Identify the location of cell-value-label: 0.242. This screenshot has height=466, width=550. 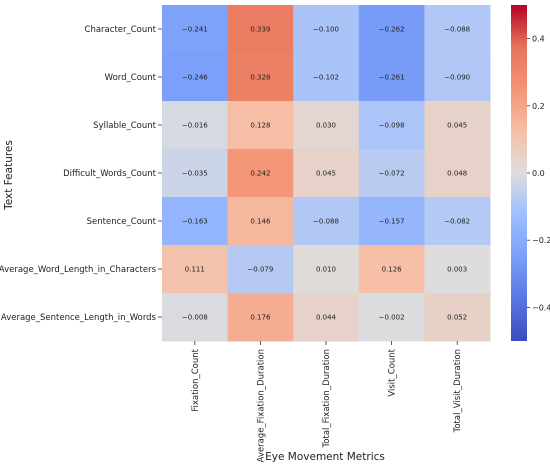
(260, 174).